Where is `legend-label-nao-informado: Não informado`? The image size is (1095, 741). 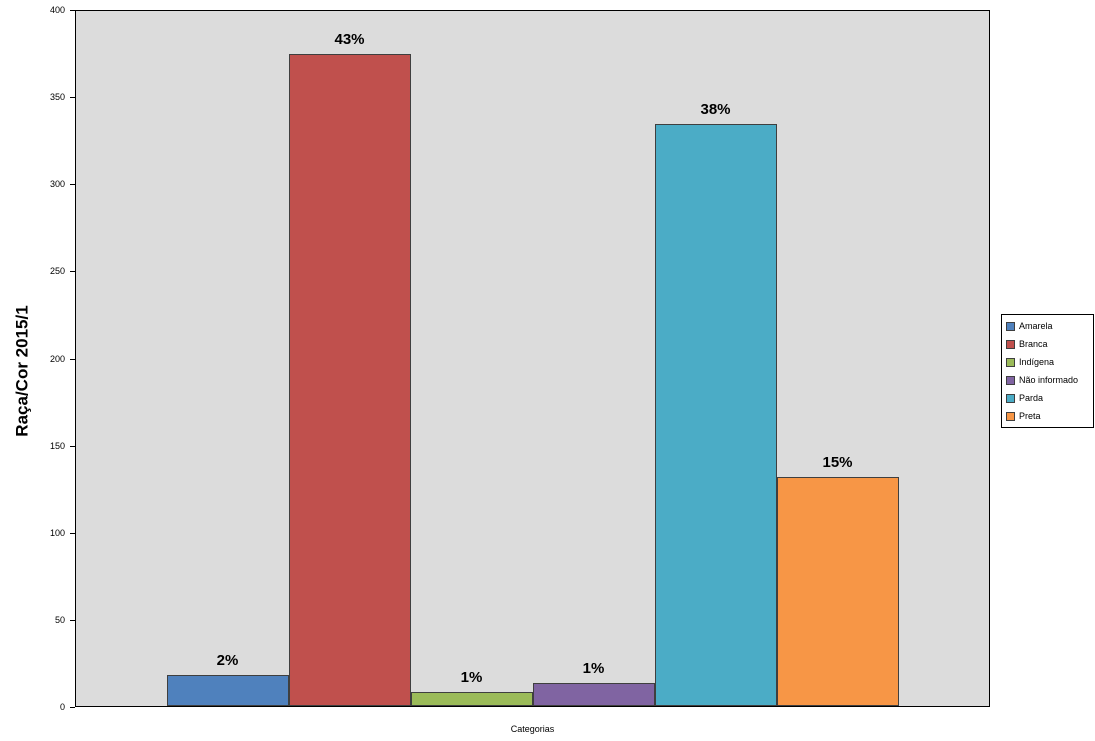
legend-label-nao-informado: Não informado is located at coordinates (1049, 380).